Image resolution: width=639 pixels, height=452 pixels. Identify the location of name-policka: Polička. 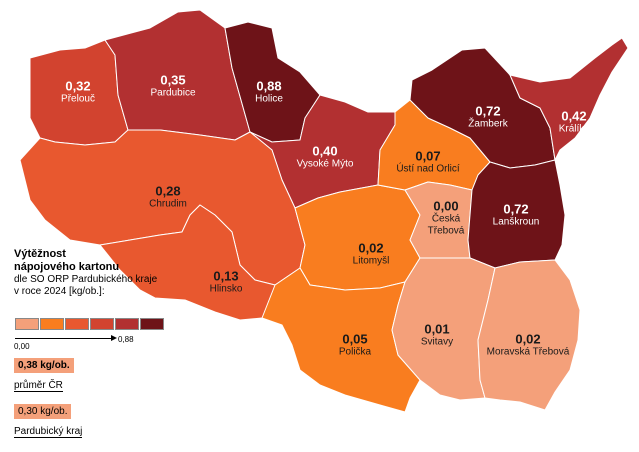
(355, 352).